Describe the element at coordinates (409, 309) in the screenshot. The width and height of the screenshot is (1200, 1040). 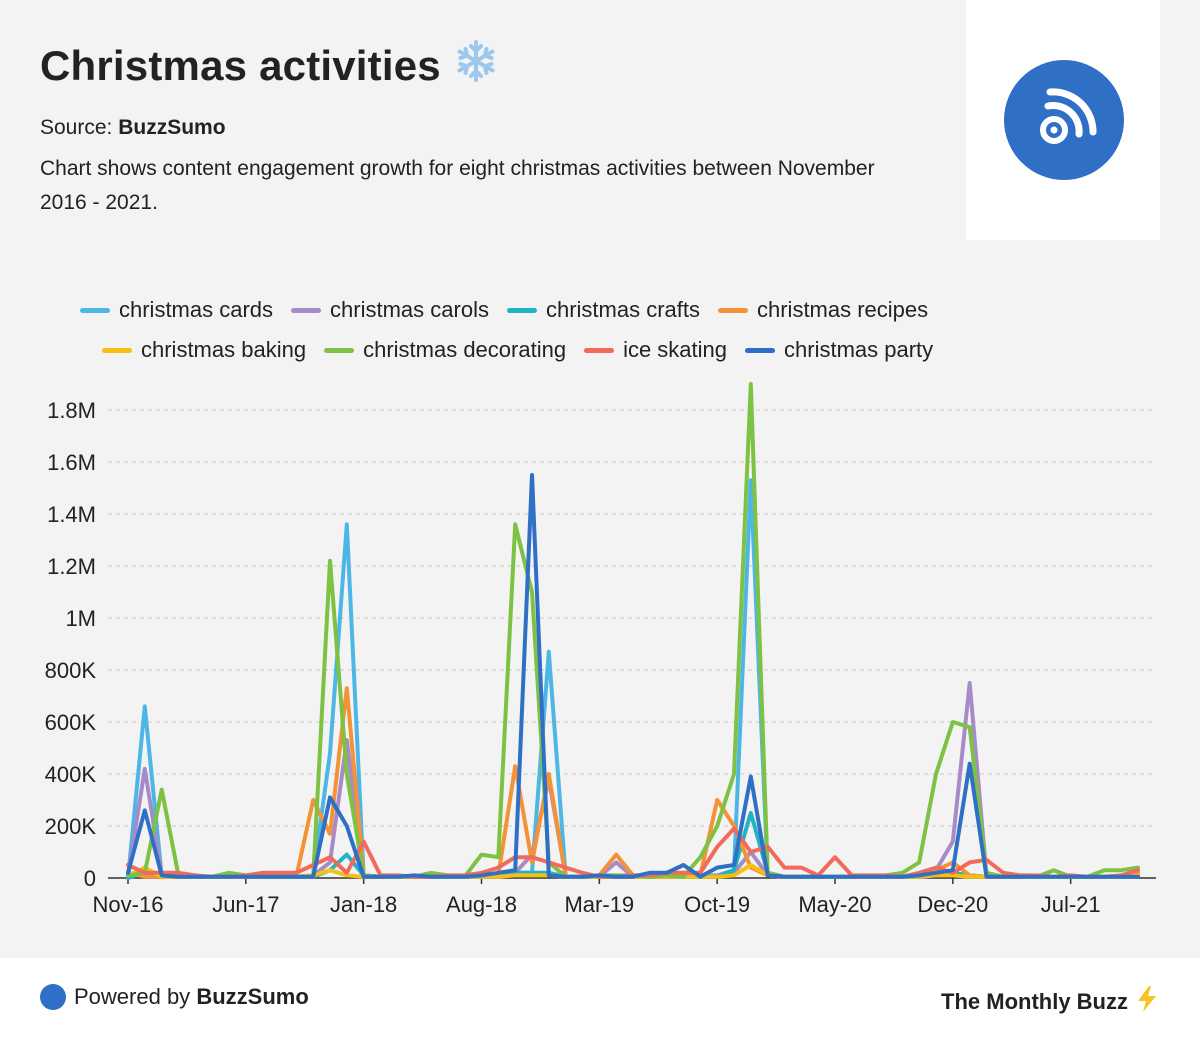
I see `legend-label: christmas carols` at that location.